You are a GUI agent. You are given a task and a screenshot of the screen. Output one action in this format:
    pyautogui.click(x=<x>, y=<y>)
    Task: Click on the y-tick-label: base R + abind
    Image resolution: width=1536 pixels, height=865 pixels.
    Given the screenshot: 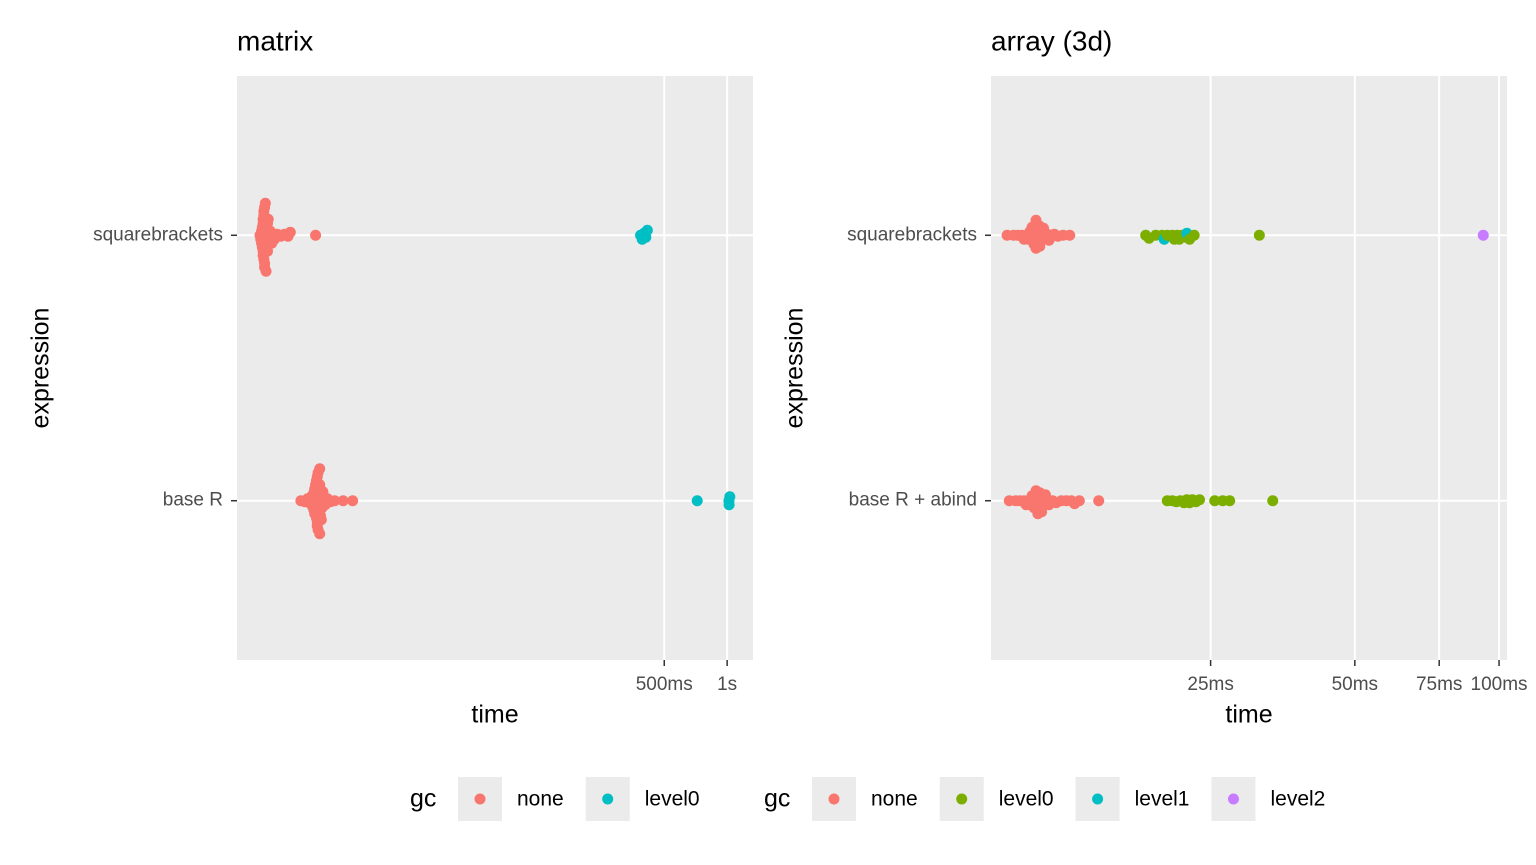 What is the action you would take?
    pyautogui.click(x=913, y=500)
    